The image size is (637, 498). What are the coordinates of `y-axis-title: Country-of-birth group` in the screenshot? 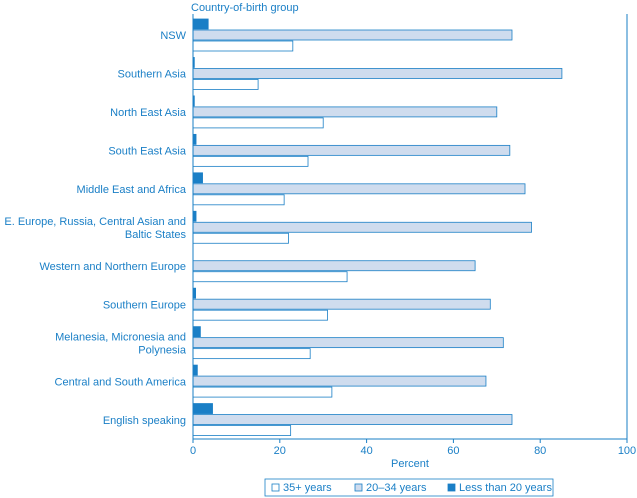 It's located at (245, 8).